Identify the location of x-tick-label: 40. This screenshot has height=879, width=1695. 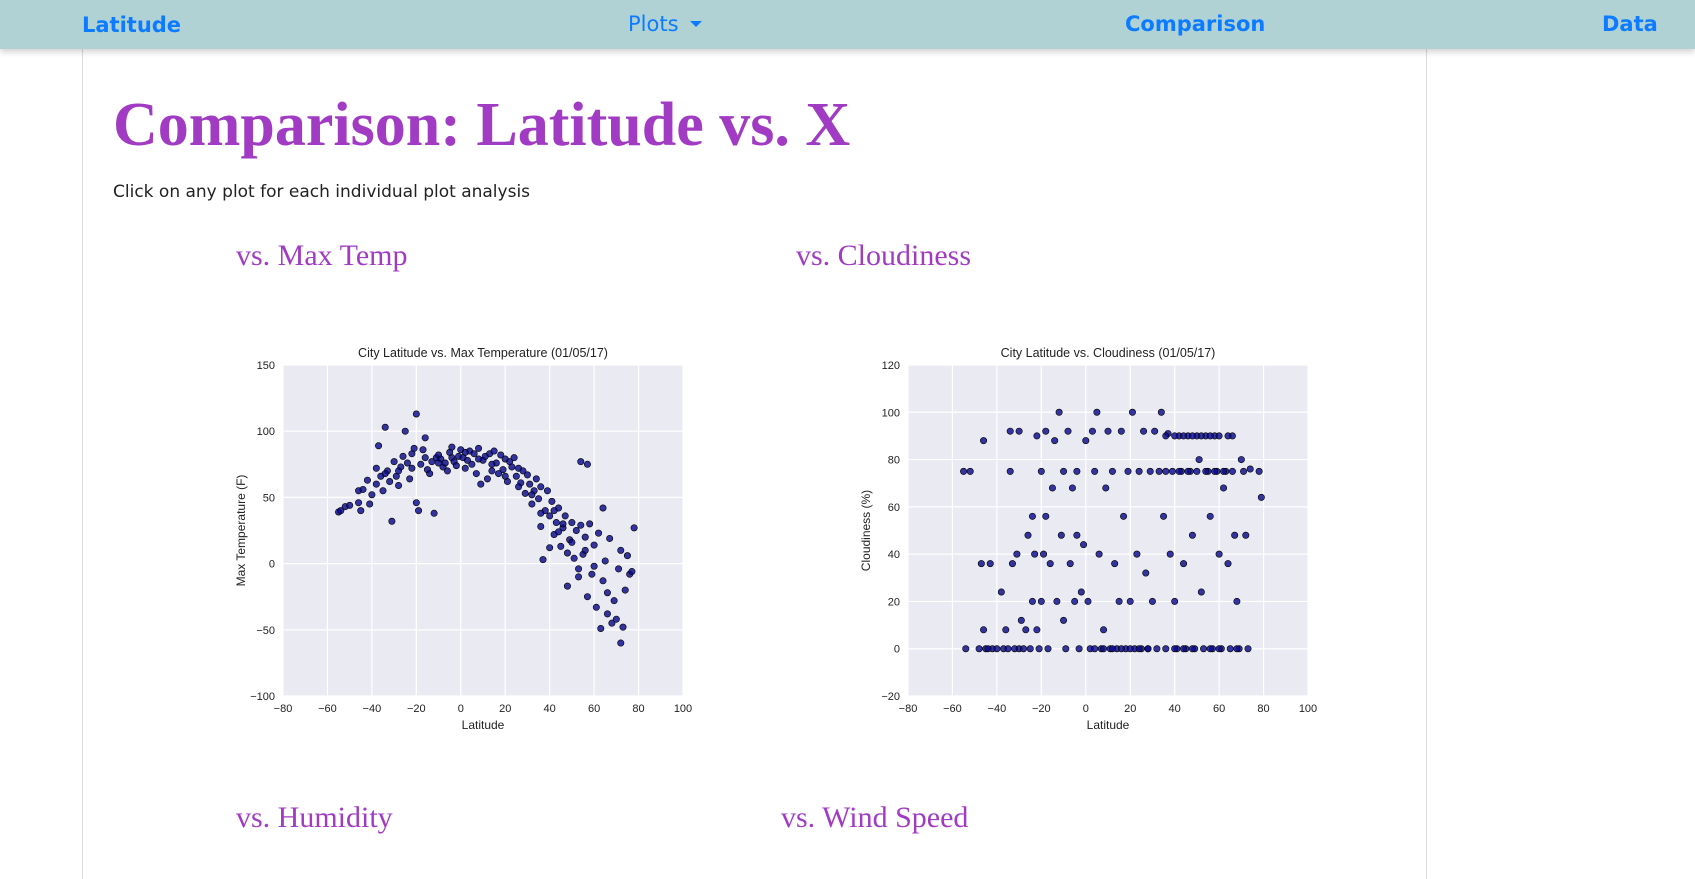
(550, 709).